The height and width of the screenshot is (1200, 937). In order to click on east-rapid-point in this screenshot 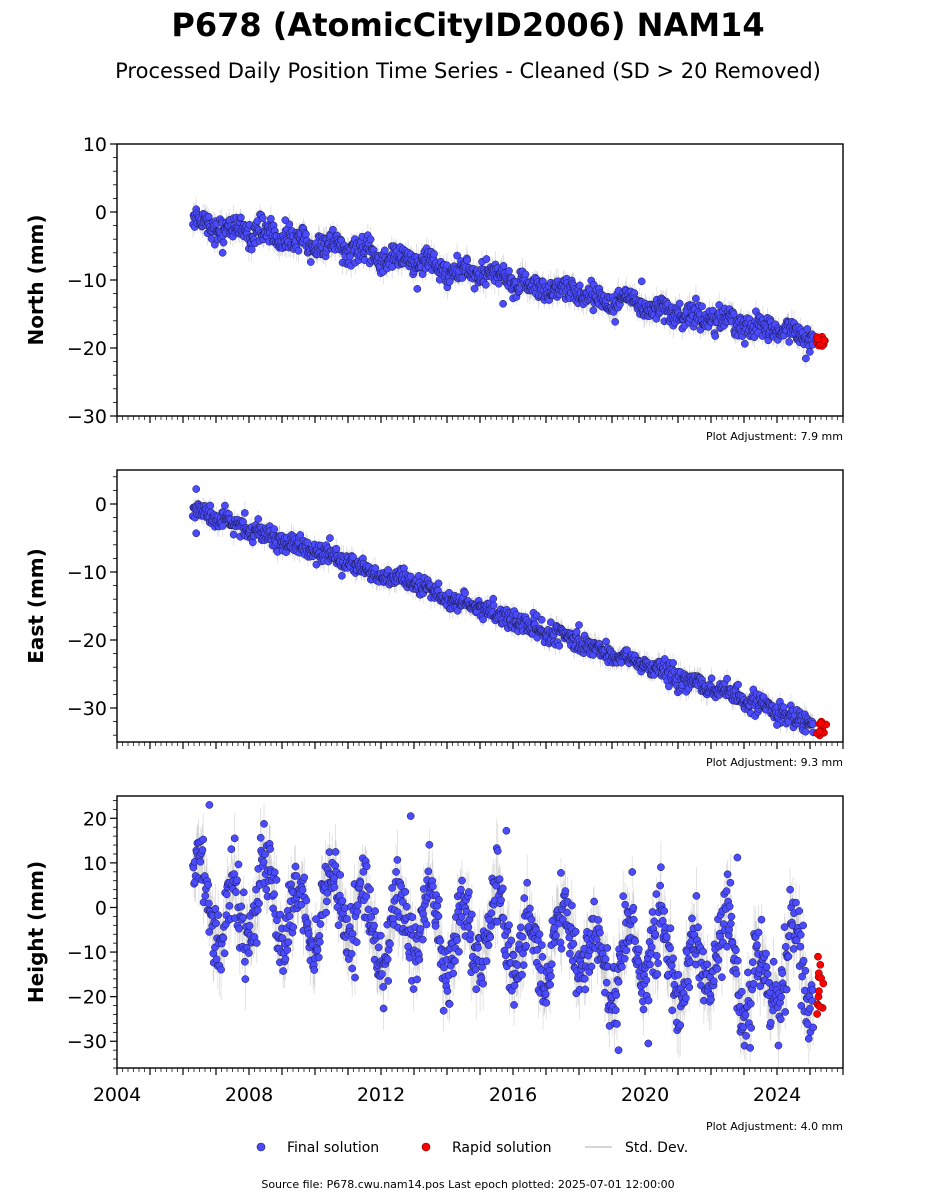, I will do `click(819, 731)`.